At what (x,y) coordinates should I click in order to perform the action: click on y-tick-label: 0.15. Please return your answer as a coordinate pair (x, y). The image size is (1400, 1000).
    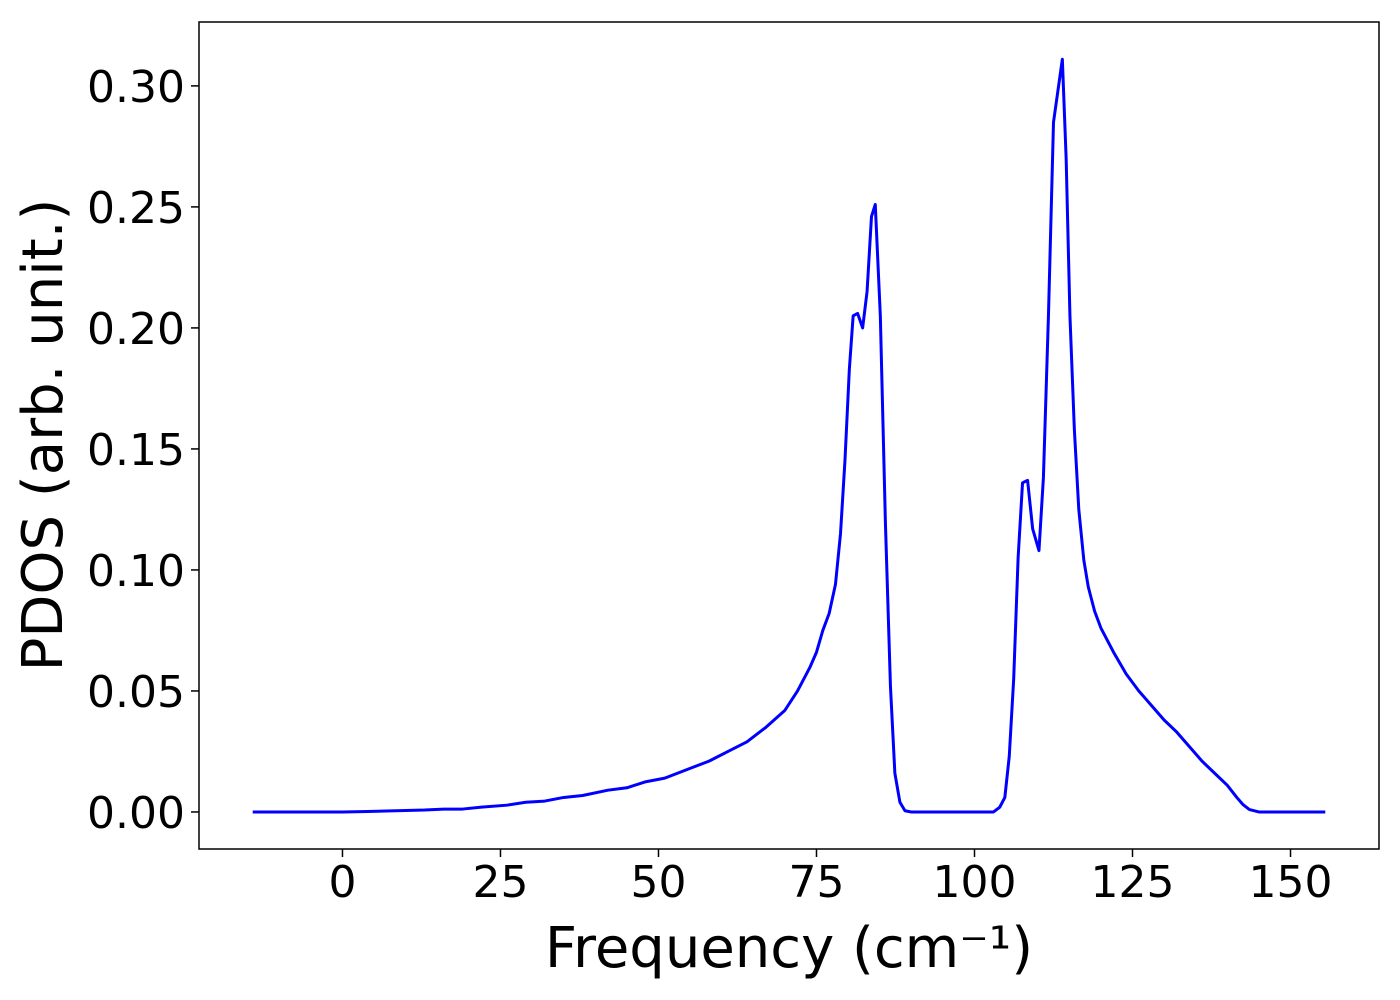
    Looking at the image, I should click on (136, 450).